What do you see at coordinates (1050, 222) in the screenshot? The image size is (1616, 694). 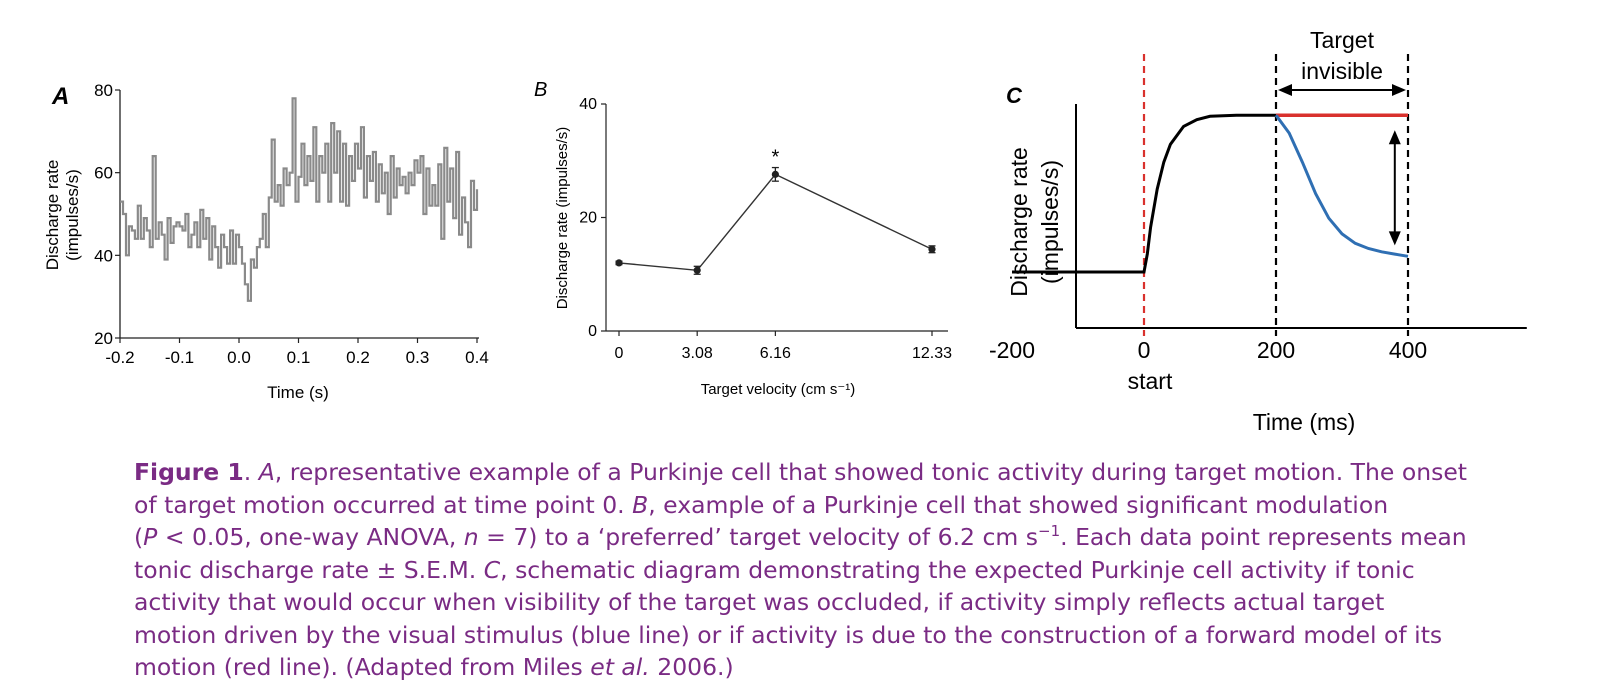 I see `panel-c-ylabel-line2: (impulses/s)` at bounding box center [1050, 222].